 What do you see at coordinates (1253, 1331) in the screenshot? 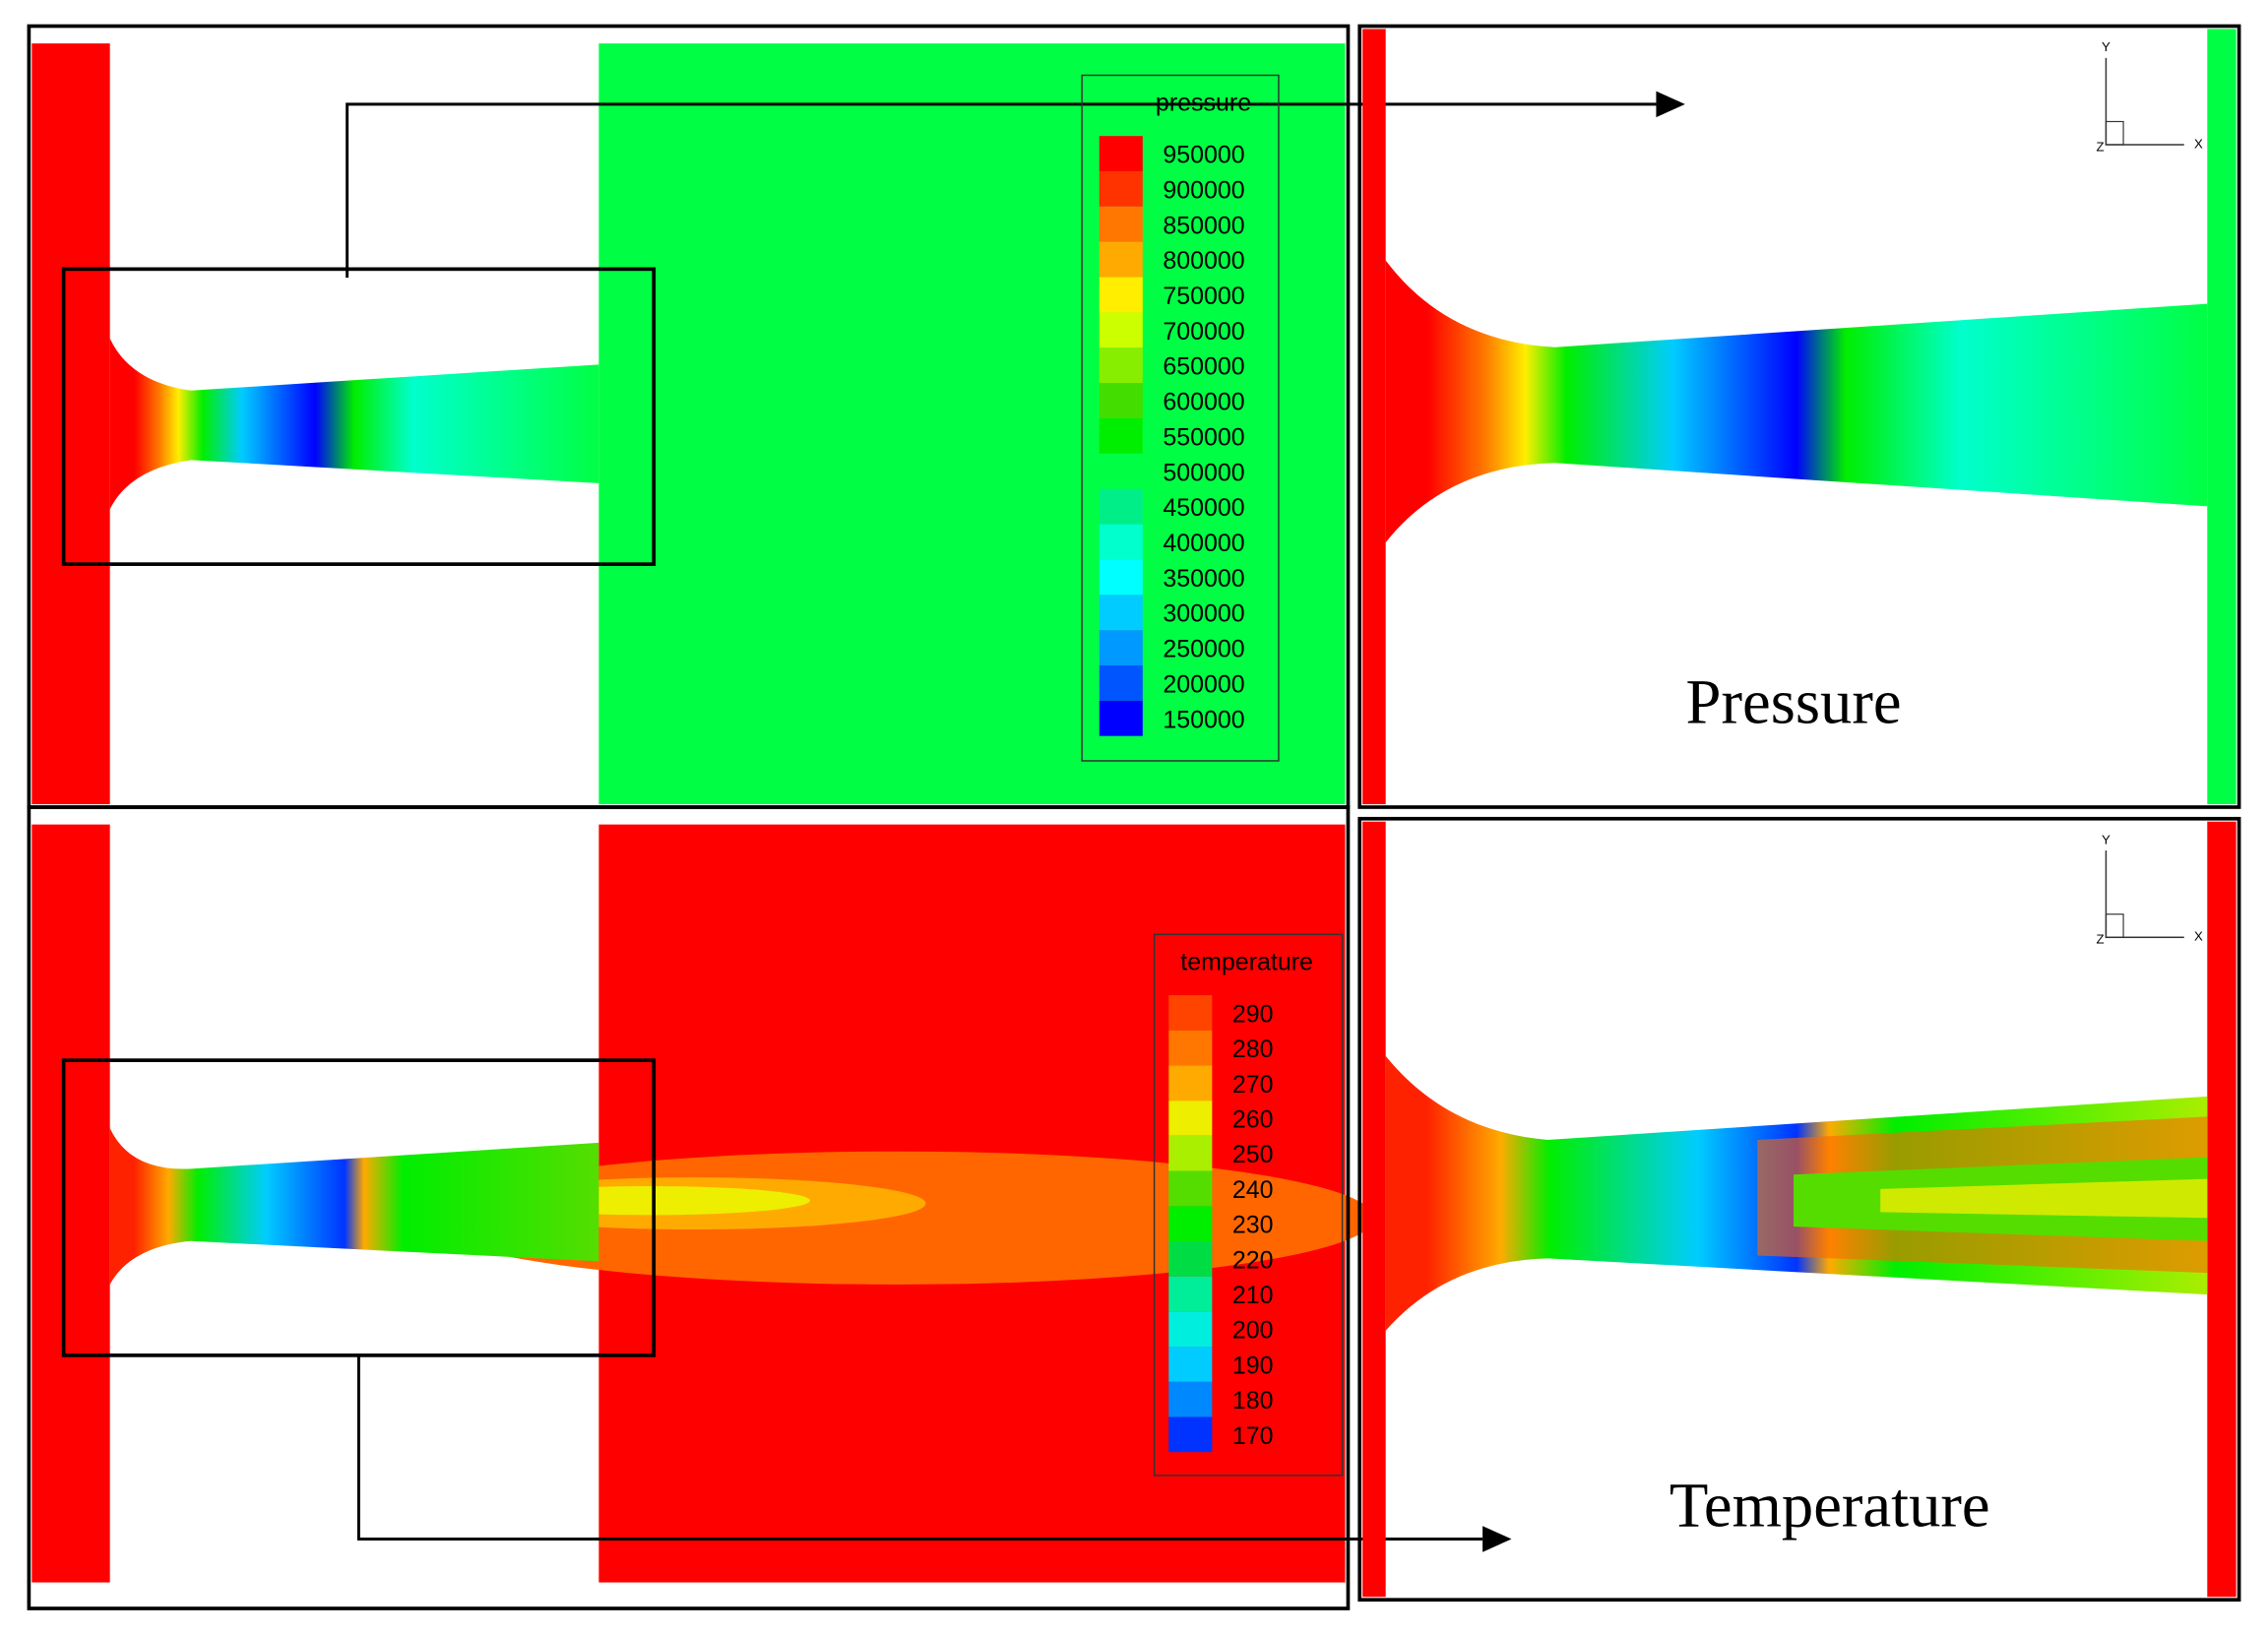
I see `legend-label: 200` at bounding box center [1253, 1331].